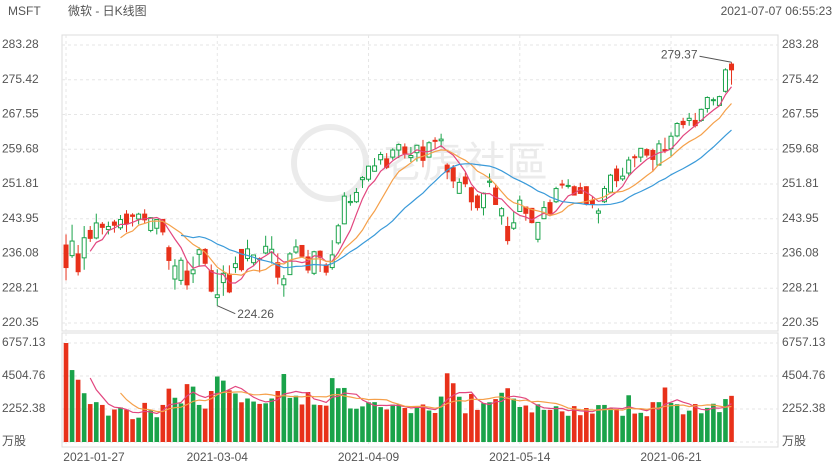  I want to click on y-tick-label: 267.55, so click(20, 114).